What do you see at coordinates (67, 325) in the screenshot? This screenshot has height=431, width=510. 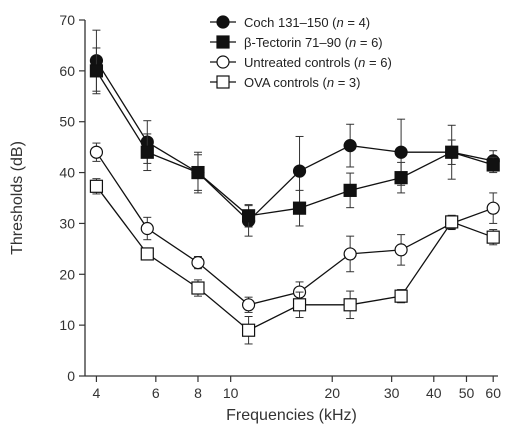 I see `y-tick-label: 10` at bounding box center [67, 325].